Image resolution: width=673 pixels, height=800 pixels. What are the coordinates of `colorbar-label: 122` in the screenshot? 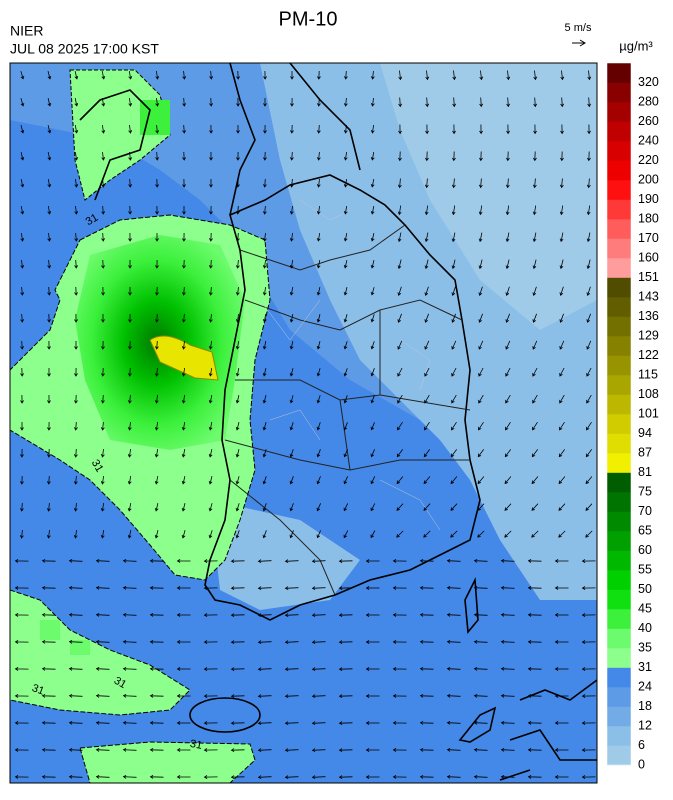 It's located at (648, 355).